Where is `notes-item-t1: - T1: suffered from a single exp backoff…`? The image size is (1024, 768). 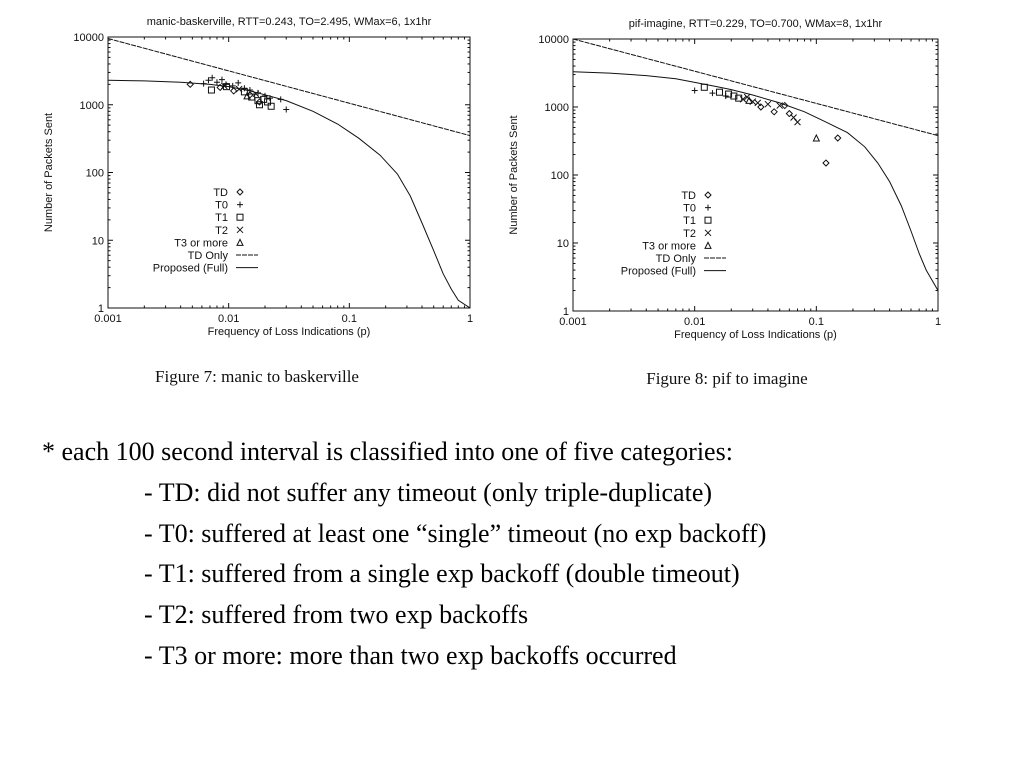
notes-item-t1: - T1: suffered from a single exp backoff… is located at coordinates (442, 574).